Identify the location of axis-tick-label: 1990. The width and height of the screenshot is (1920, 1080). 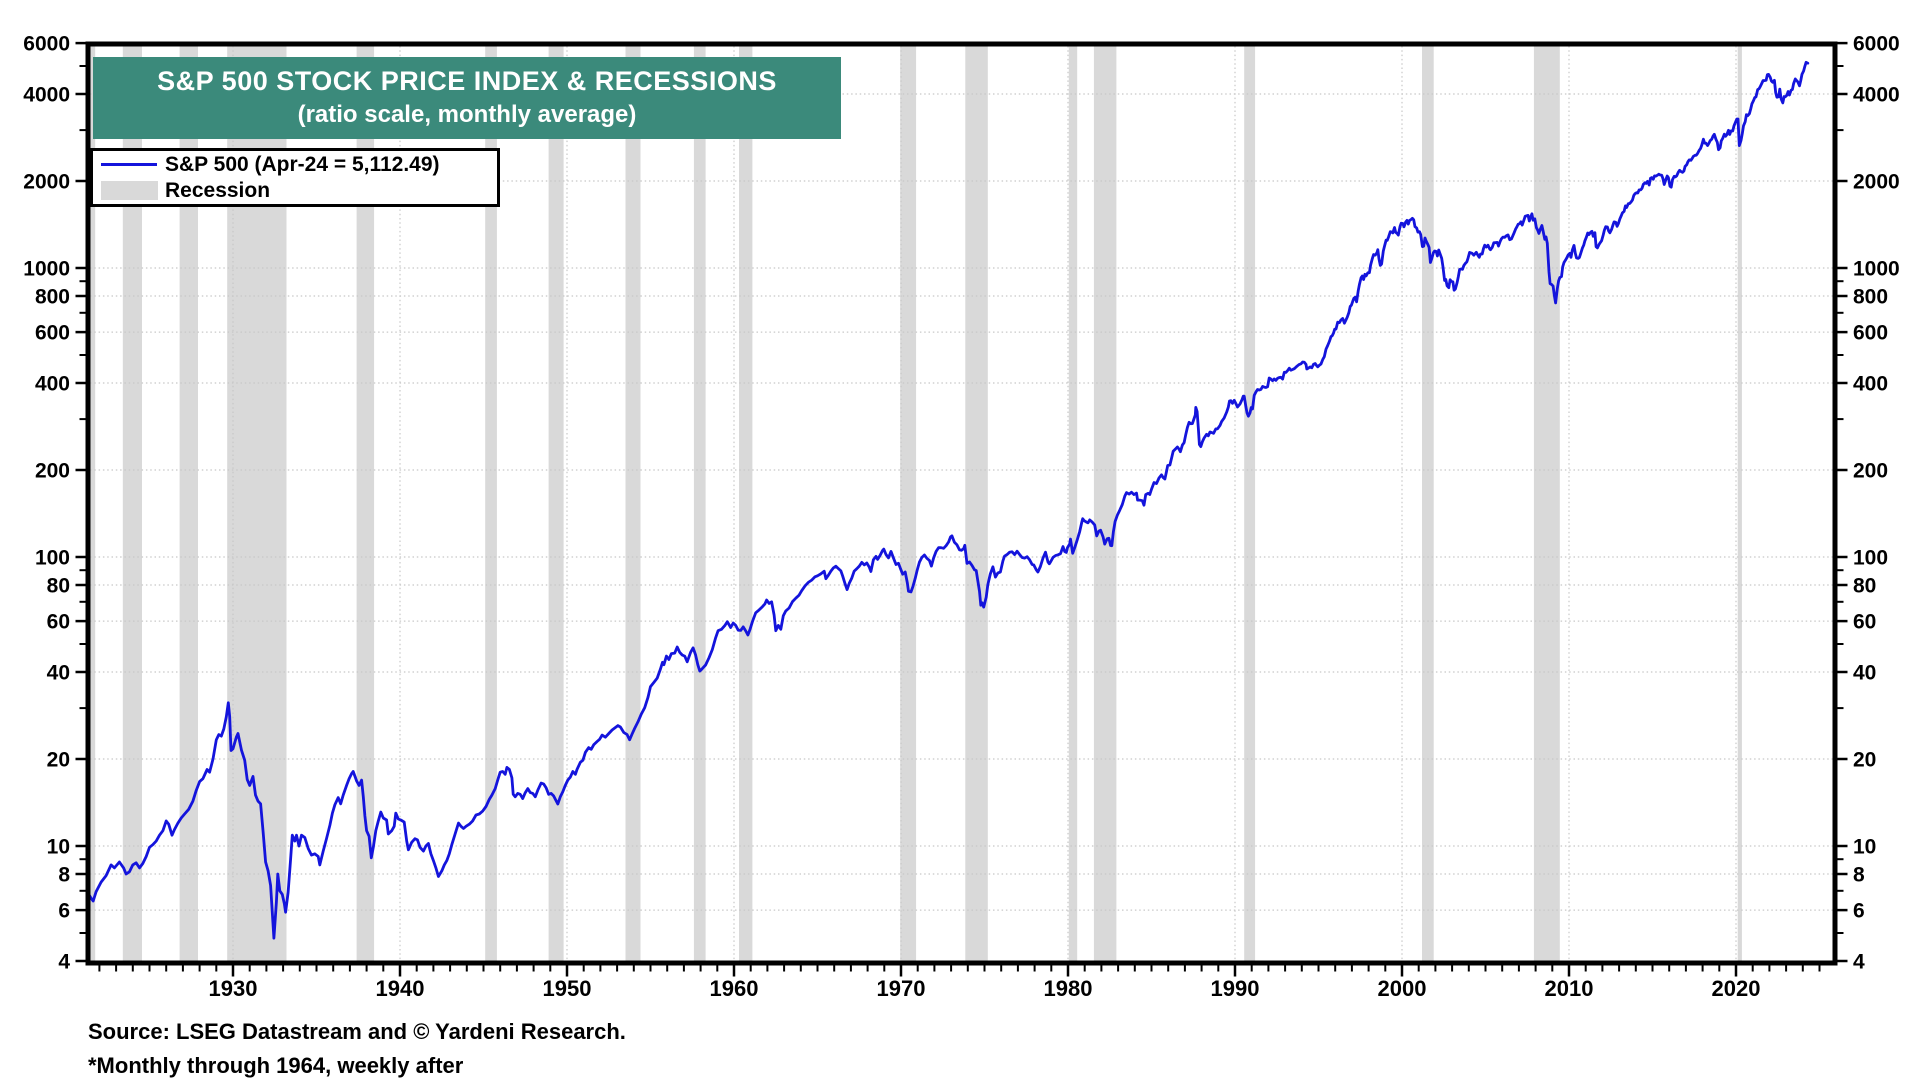
(1235, 988).